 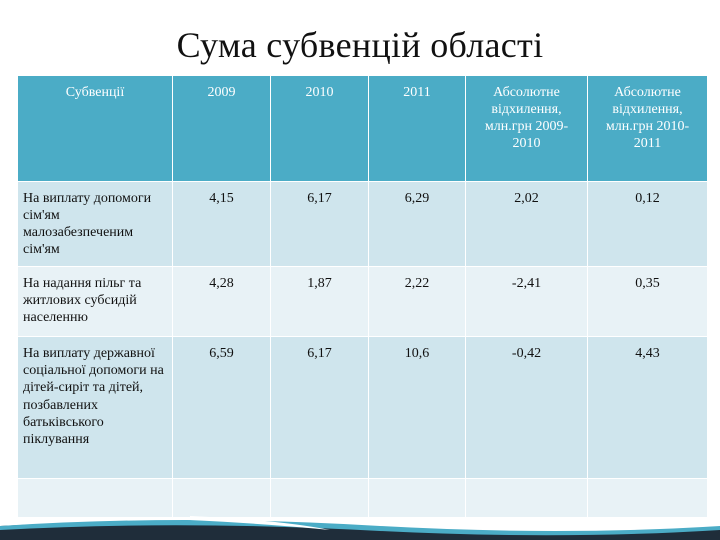 I want to click on page-title: Сума субвенцій області, so click(x=360, y=45).